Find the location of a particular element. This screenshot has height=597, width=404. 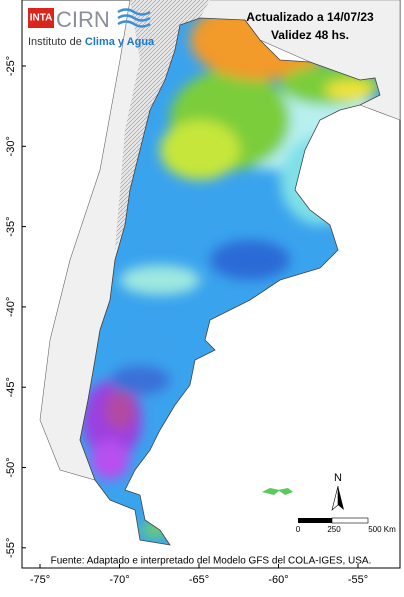

compass-arrow is located at coordinates (341, 498).